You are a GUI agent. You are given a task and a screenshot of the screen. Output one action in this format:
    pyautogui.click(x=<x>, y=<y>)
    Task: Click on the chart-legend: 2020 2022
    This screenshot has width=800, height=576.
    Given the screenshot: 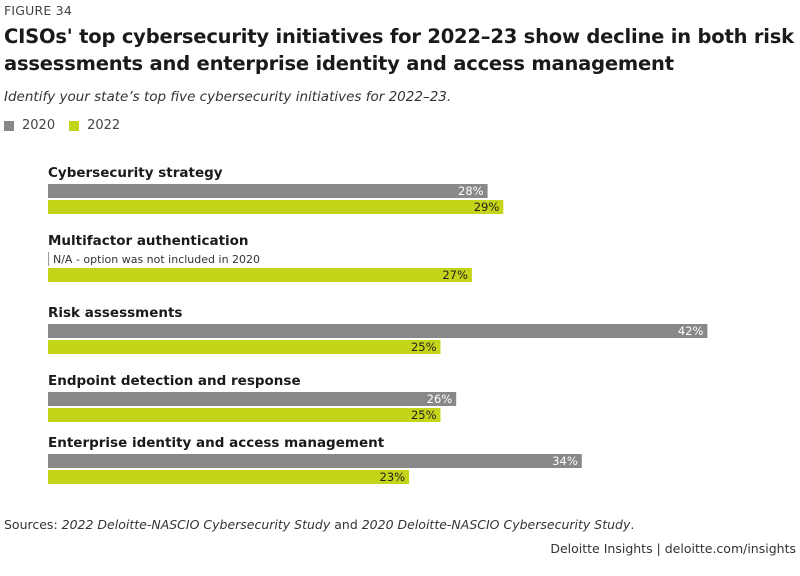 What is the action you would take?
    pyautogui.click(x=69, y=125)
    